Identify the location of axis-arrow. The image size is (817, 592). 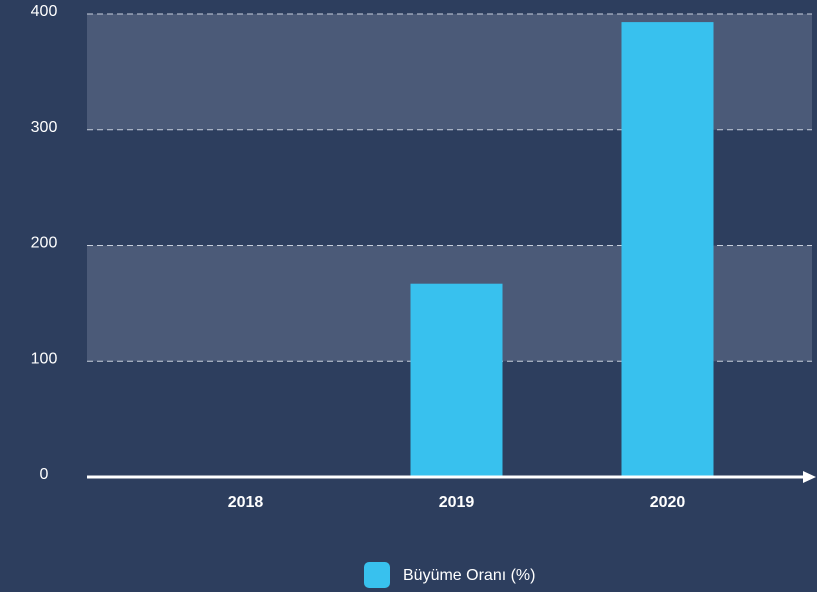
(809, 477).